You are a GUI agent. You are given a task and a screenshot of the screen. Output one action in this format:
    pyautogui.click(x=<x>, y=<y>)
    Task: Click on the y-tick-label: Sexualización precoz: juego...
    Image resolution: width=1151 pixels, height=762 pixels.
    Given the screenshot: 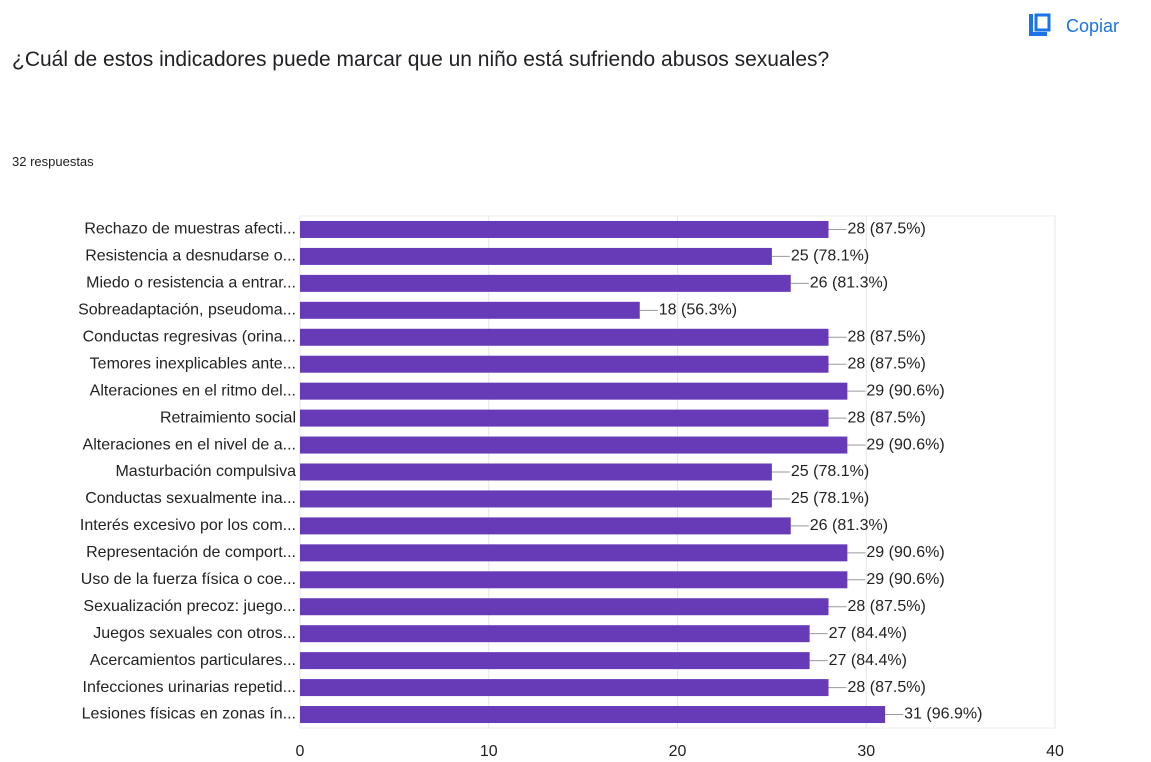 What is the action you would take?
    pyautogui.click(x=189, y=606)
    